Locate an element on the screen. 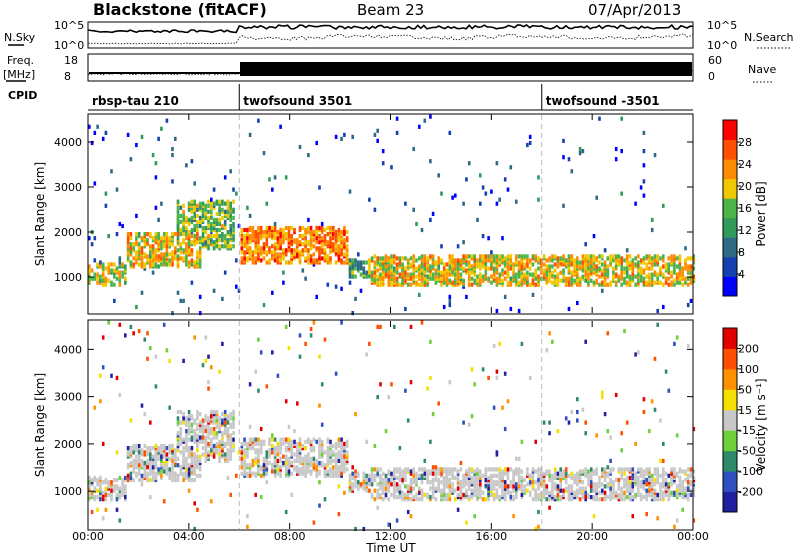 This screenshot has width=800, height=554. colorbar-tick-label: 50 is located at coordinates (745, 389).